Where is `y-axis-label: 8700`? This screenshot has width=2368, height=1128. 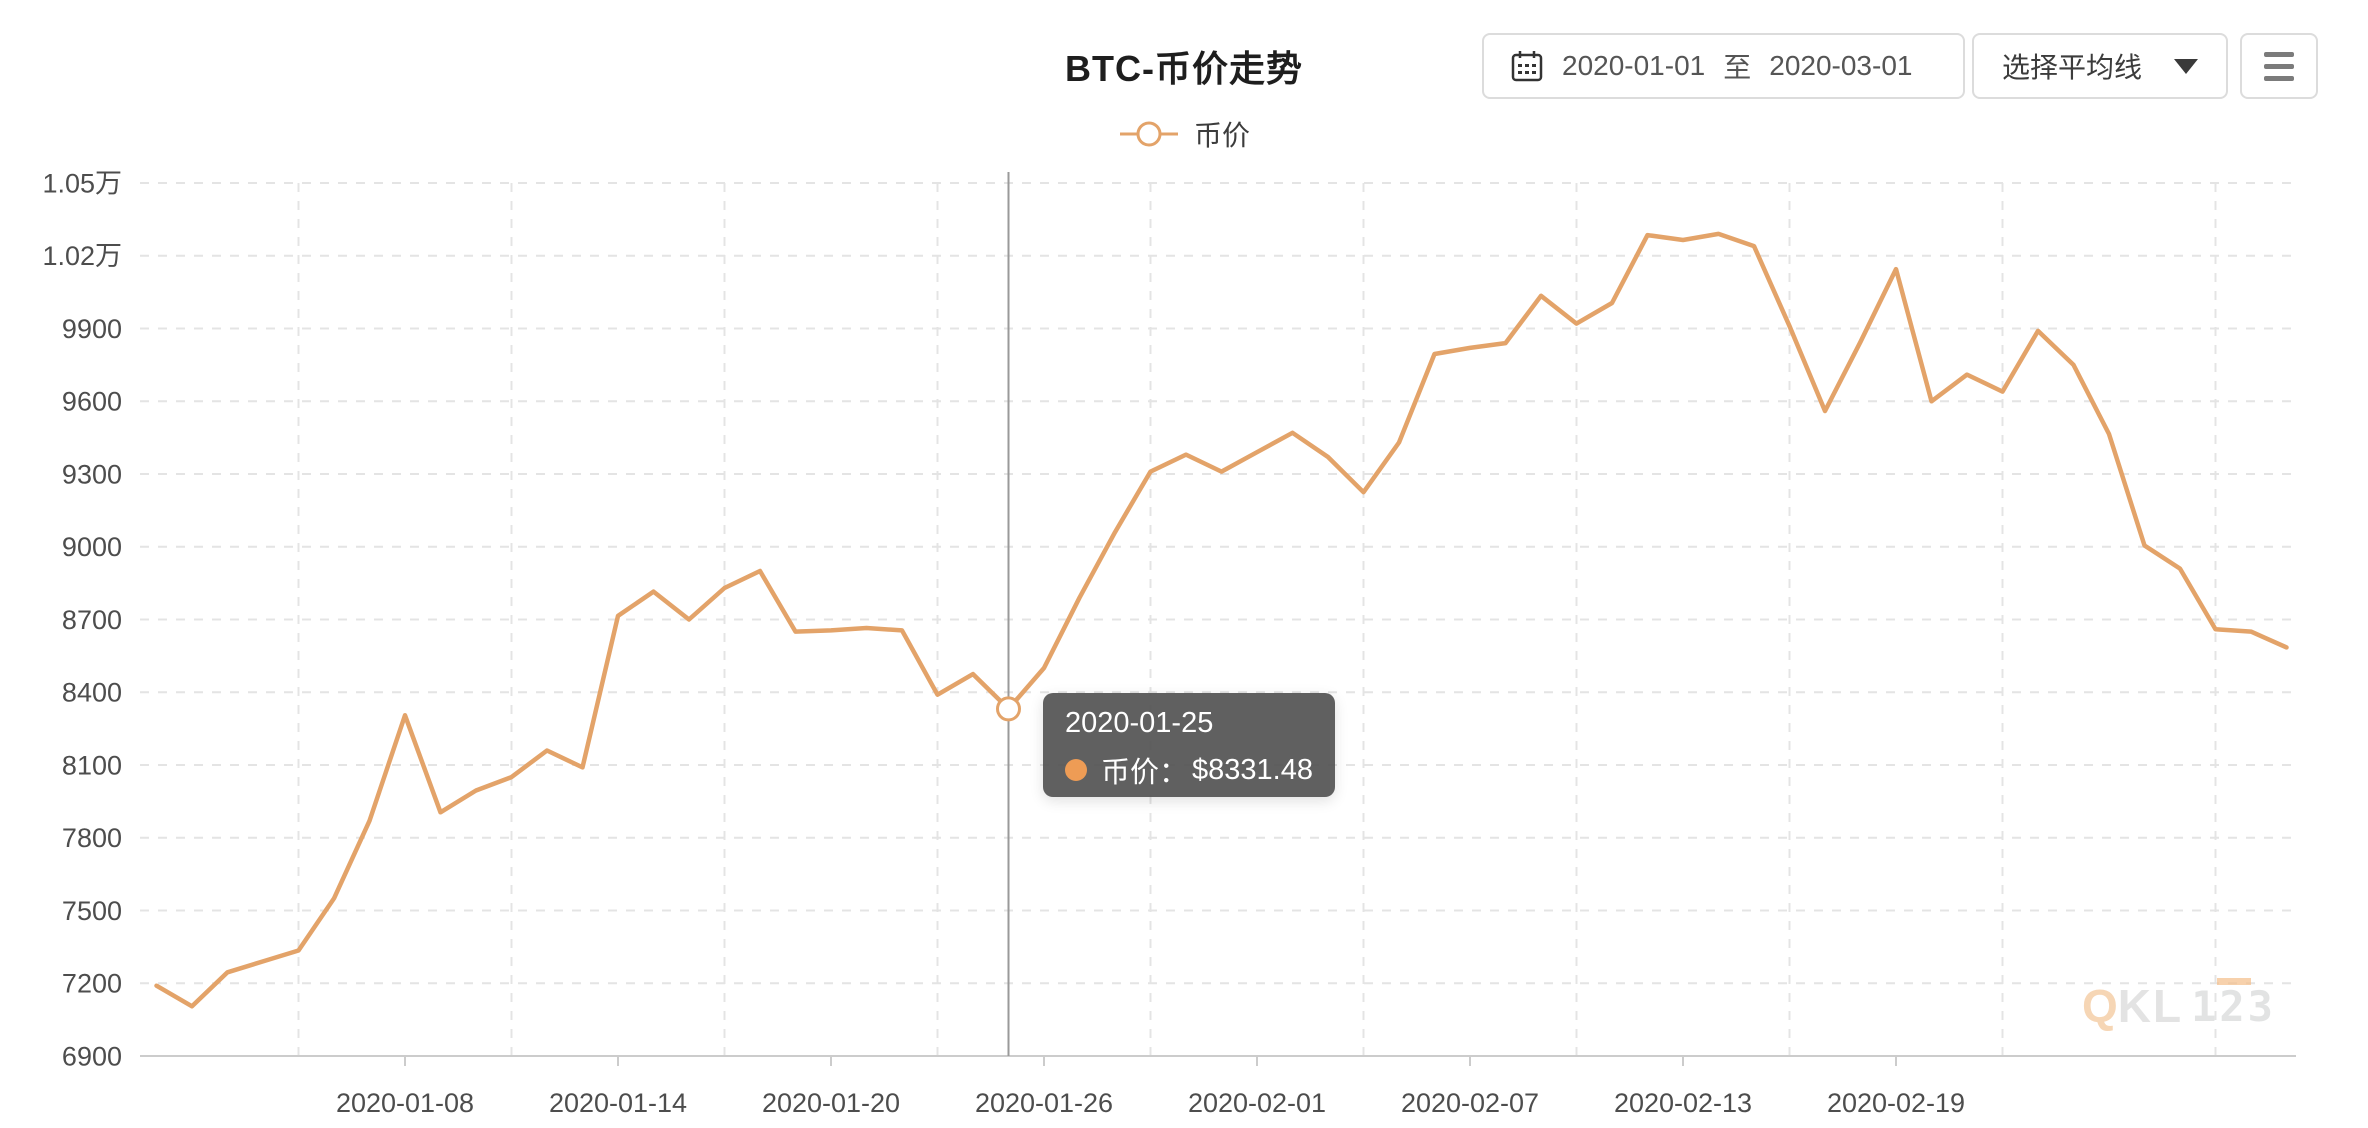 y-axis-label: 8700 is located at coordinates (92, 620).